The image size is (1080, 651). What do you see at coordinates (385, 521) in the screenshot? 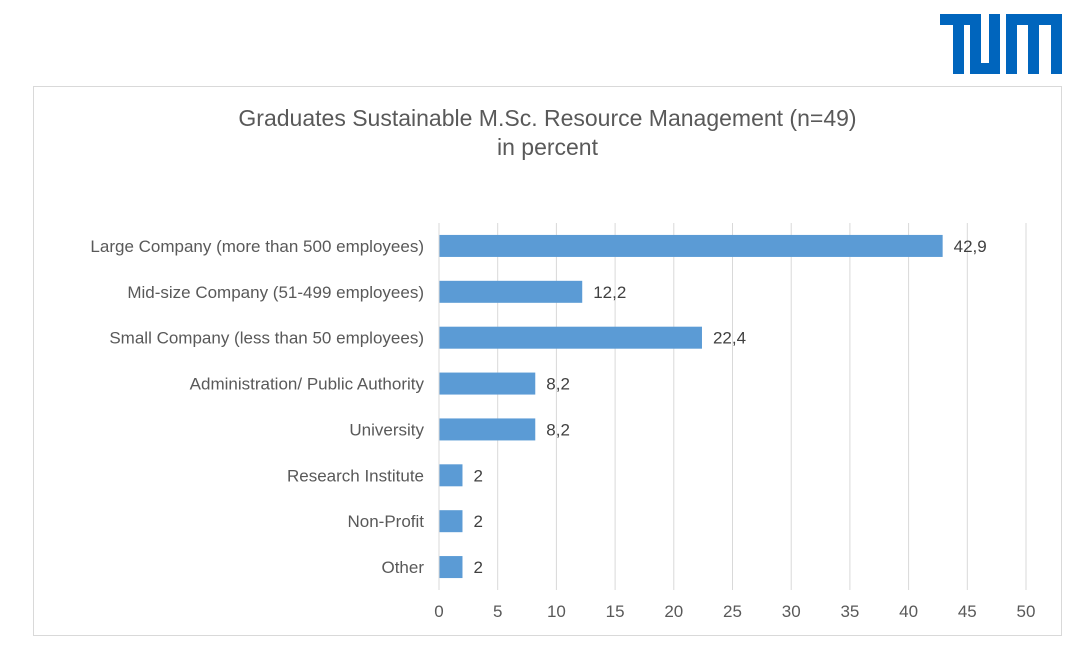
I see `category-label: Non-Profit` at bounding box center [385, 521].